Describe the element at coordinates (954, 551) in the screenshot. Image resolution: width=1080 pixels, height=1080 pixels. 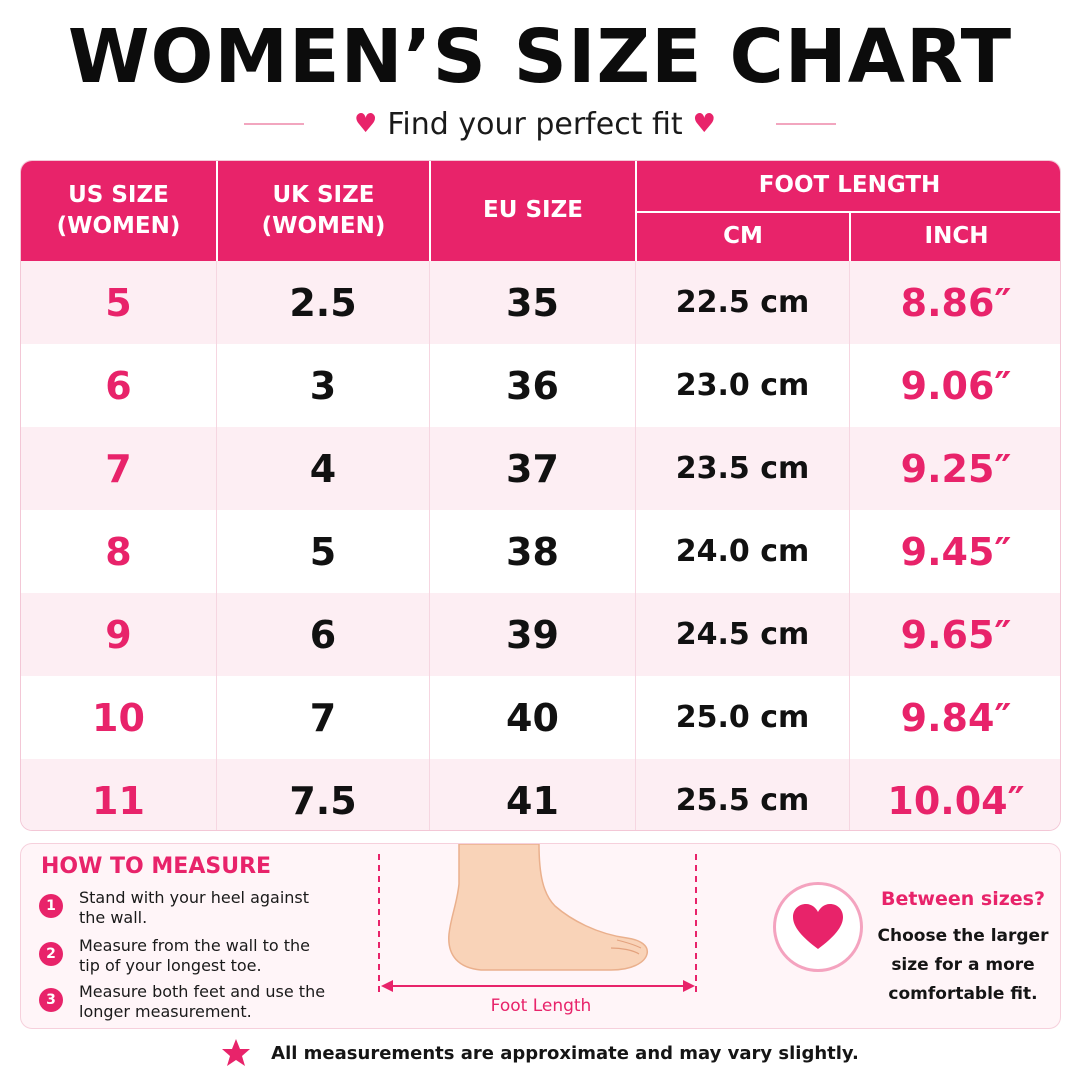
I see `inch-cell: 9.45″` at that location.